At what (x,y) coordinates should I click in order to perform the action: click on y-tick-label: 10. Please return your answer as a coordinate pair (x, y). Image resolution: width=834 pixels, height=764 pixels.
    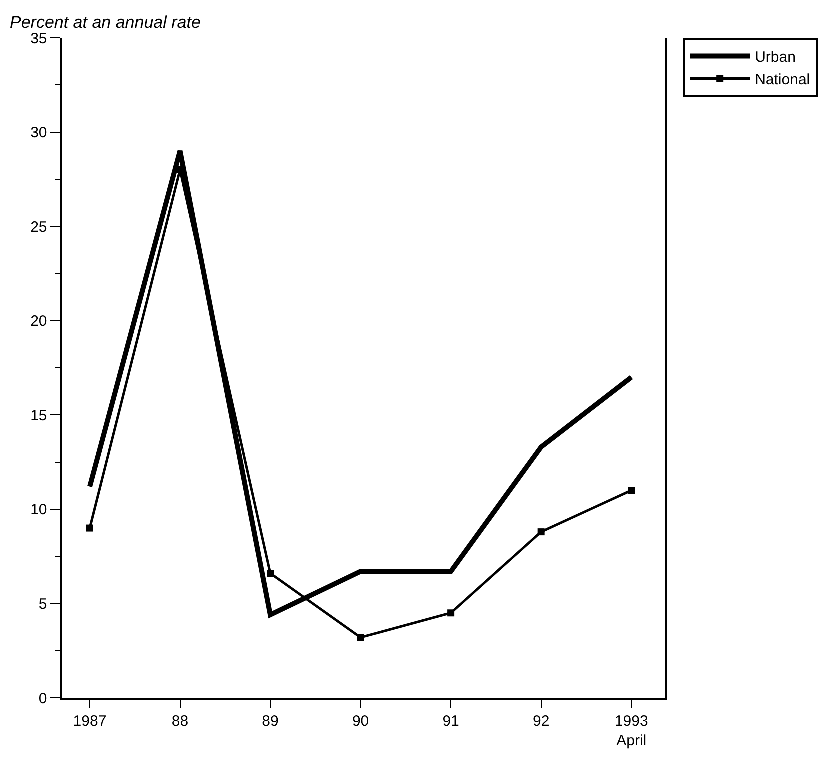
    Looking at the image, I should click on (39, 510).